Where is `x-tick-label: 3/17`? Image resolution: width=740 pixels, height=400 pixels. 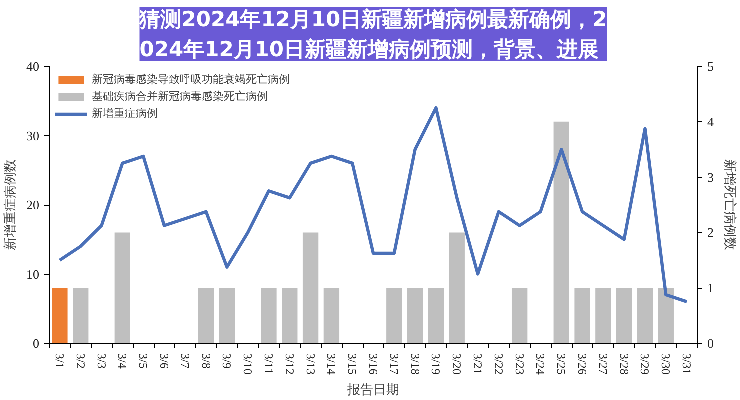 x-tick-label: 3/17 is located at coordinates (394, 364).